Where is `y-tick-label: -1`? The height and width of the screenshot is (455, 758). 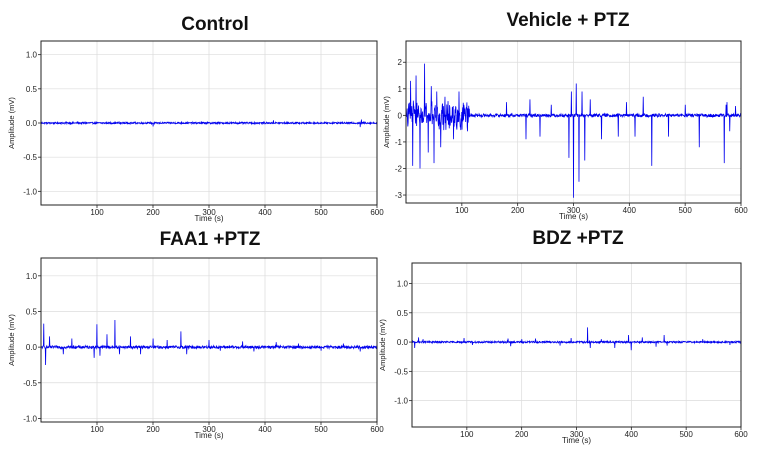 y-tick-label: -1 is located at coordinates (399, 142).